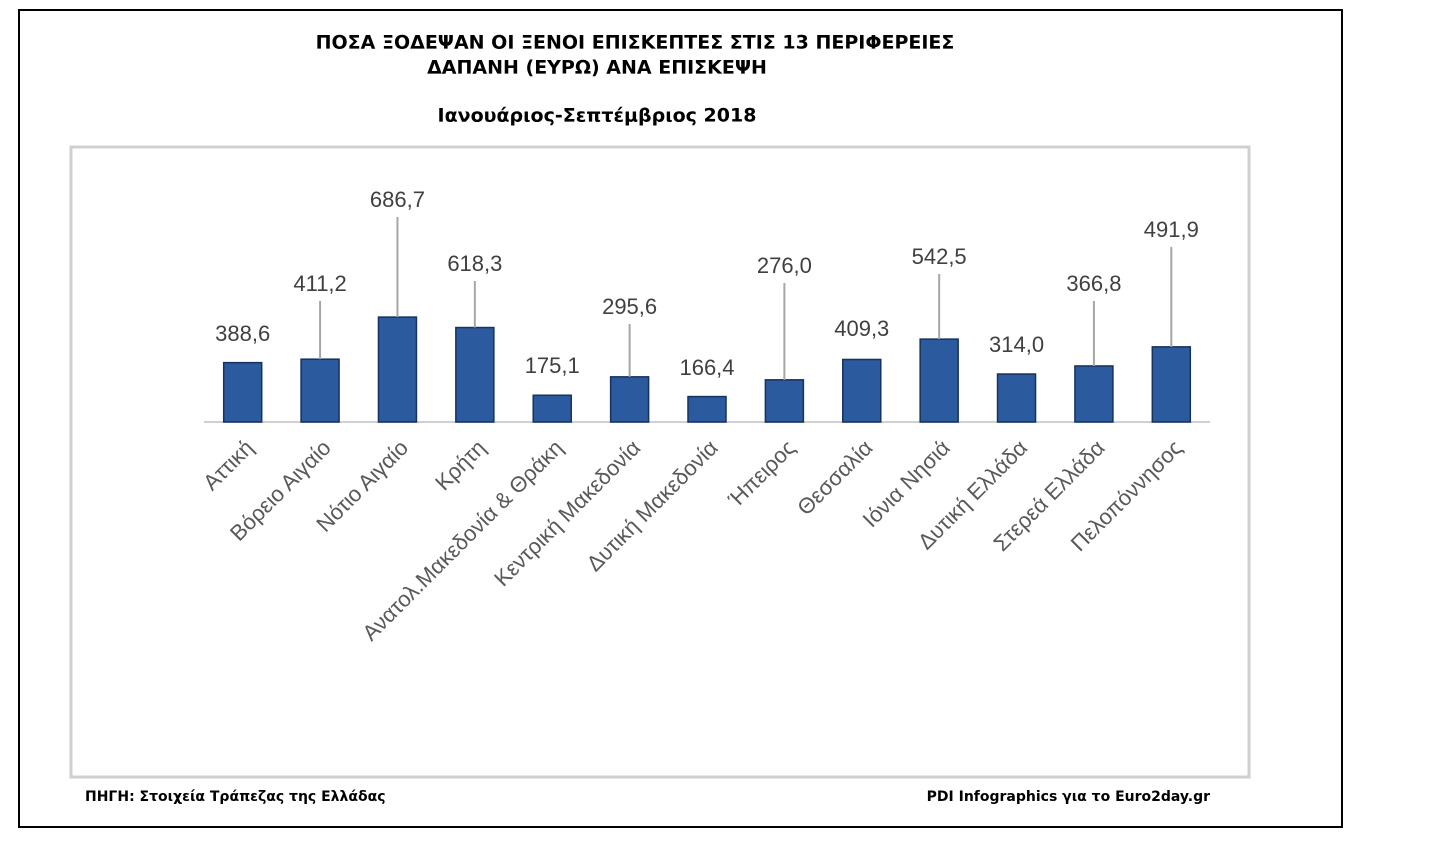 The height and width of the screenshot is (857, 1434). Describe the element at coordinates (242, 333) in the screenshot. I see `value-label: 388,6` at that location.